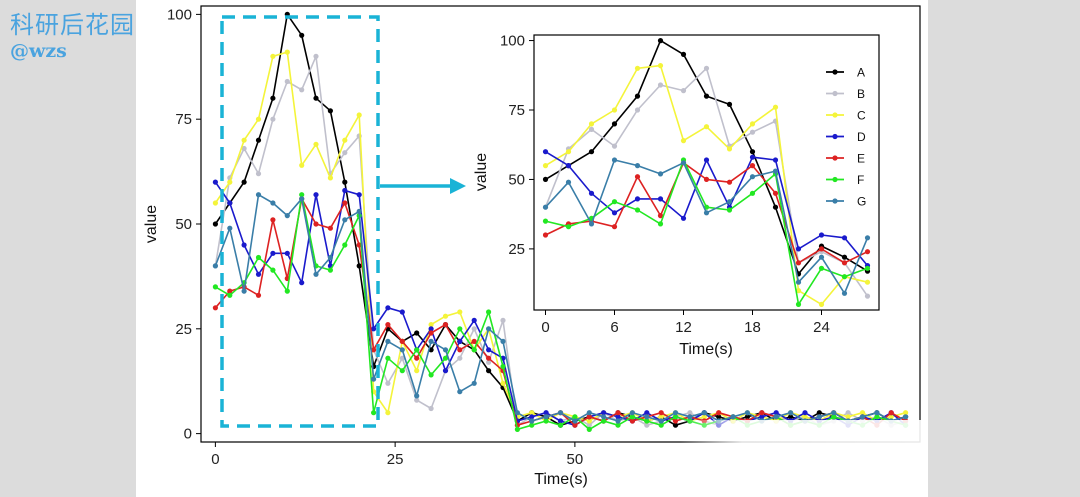 The height and width of the screenshot is (497, 1080). What do you see at coordinates (861, 202) in the screenshot?
I see `legend-label-G: G` at bounding box center [861, 202].